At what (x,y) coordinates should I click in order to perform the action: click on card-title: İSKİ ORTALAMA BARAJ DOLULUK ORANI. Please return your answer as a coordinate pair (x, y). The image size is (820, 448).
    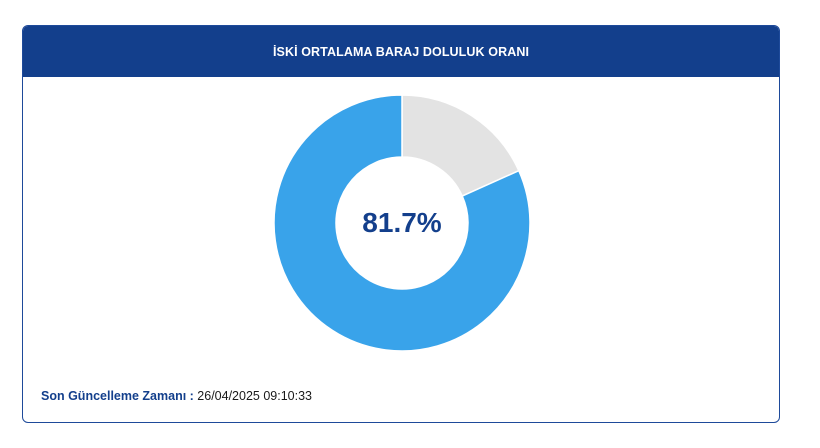
    Looking at the image, I should click on (401, 51).